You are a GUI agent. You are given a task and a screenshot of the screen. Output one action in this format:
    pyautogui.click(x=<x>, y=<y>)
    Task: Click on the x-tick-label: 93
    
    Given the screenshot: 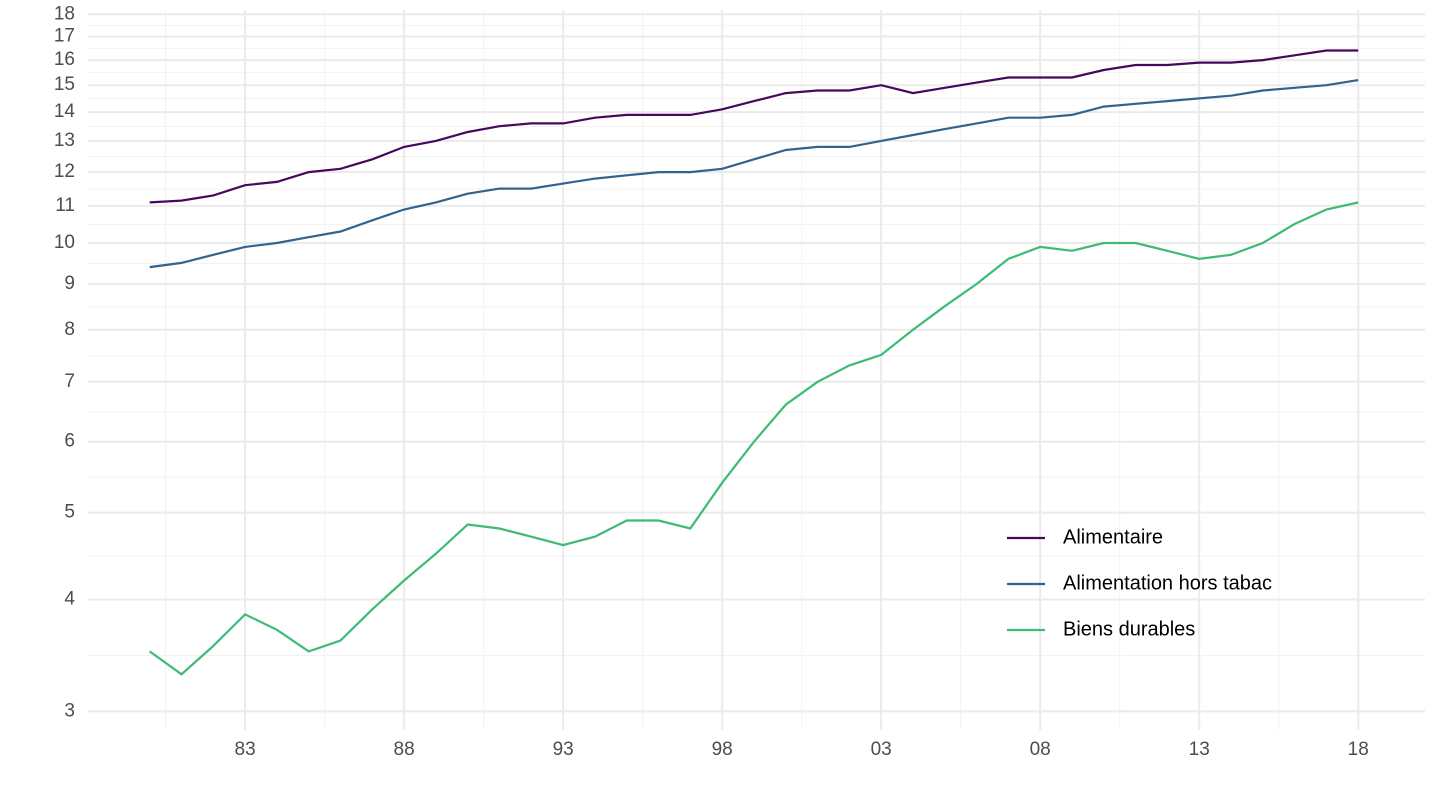 What is the action you would take?
    pyautogui.click(x=563, y=749)
    